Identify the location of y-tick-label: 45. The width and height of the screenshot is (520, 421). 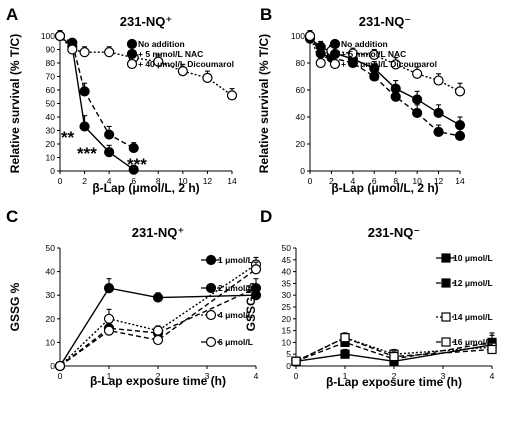
(287, 260).